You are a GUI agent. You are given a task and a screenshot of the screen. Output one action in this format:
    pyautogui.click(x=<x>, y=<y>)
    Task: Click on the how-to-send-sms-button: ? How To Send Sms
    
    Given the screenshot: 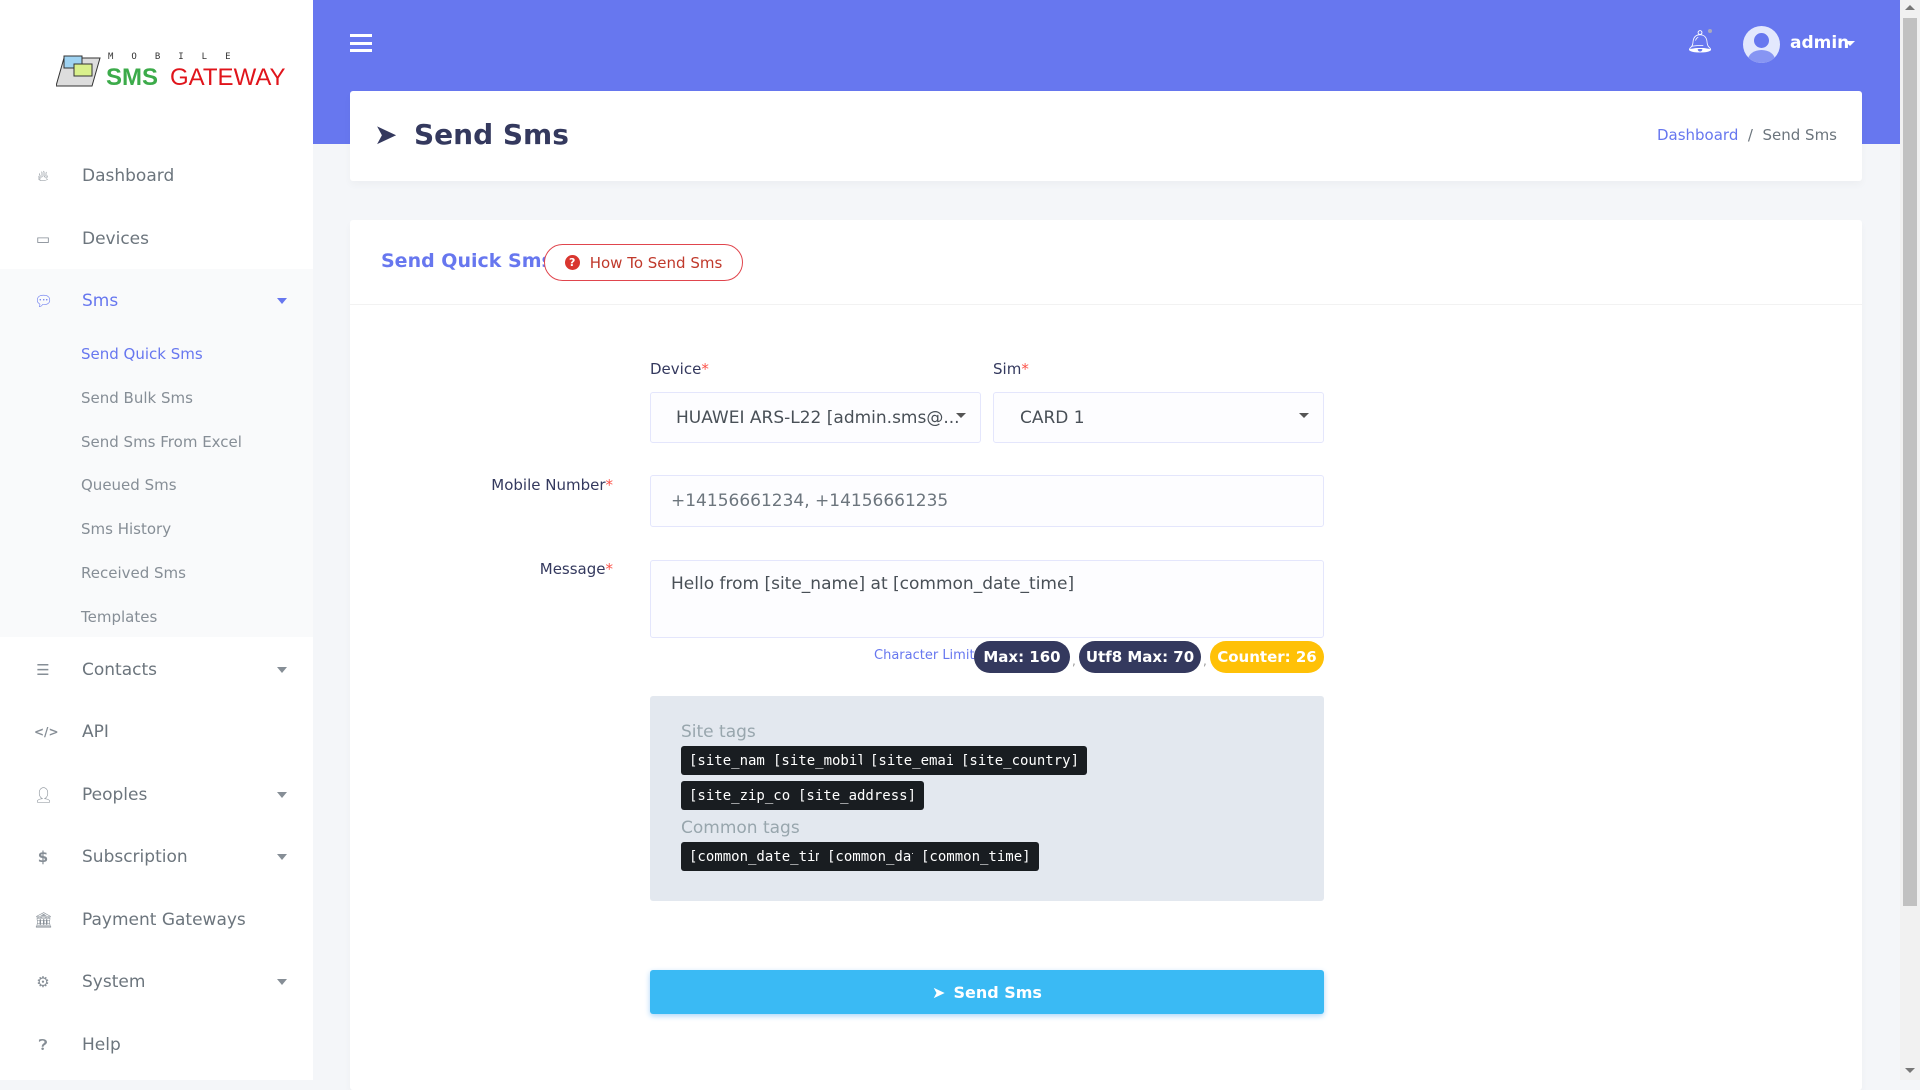 What is the action you would take?
    pyautogui.click(x=643, y=262)
    